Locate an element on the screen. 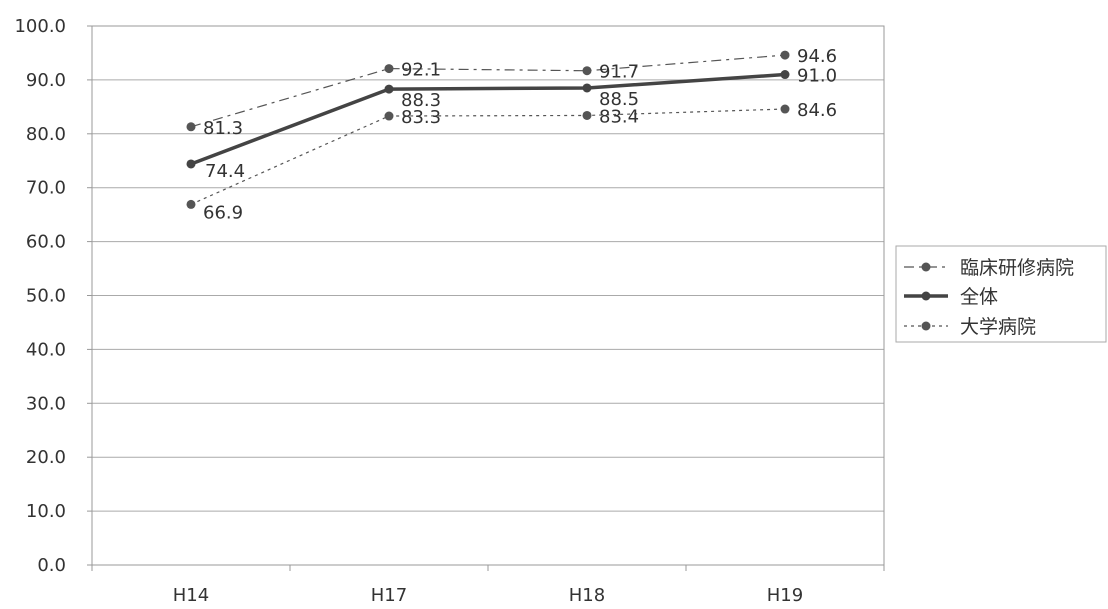  data-label: 88.3 is located at coordinates (421, 100).